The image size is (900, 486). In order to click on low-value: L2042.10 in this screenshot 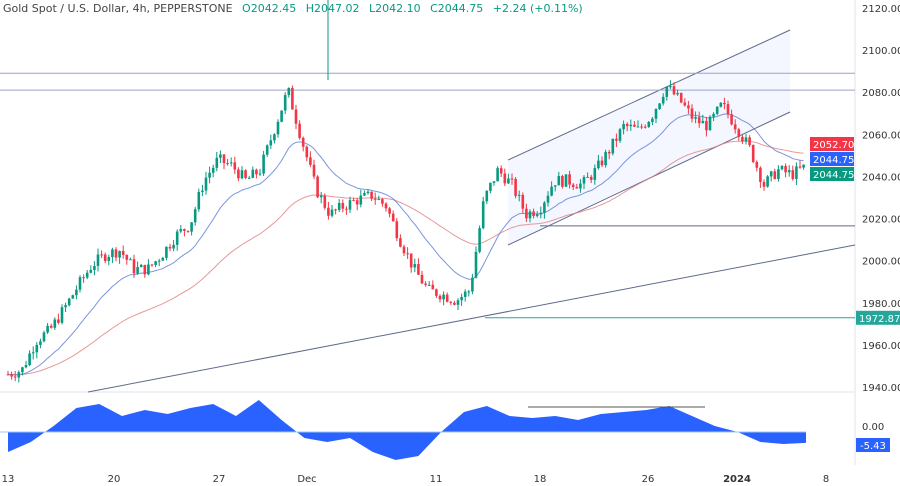, I will do `click(394, 8)`.